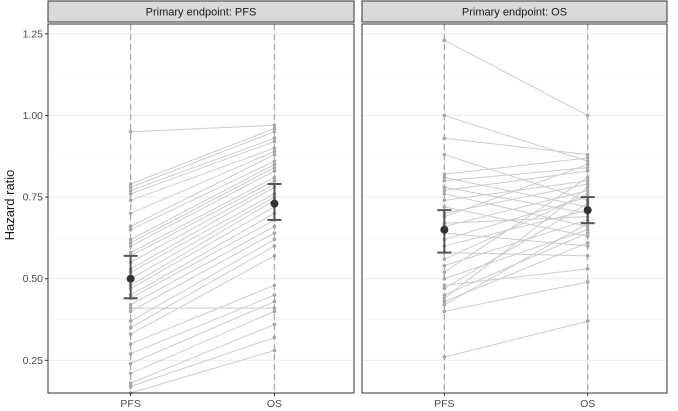 The width and height of the screenshot is (678, 411). I want to click on summary-point-pfs, so click(444, 229).